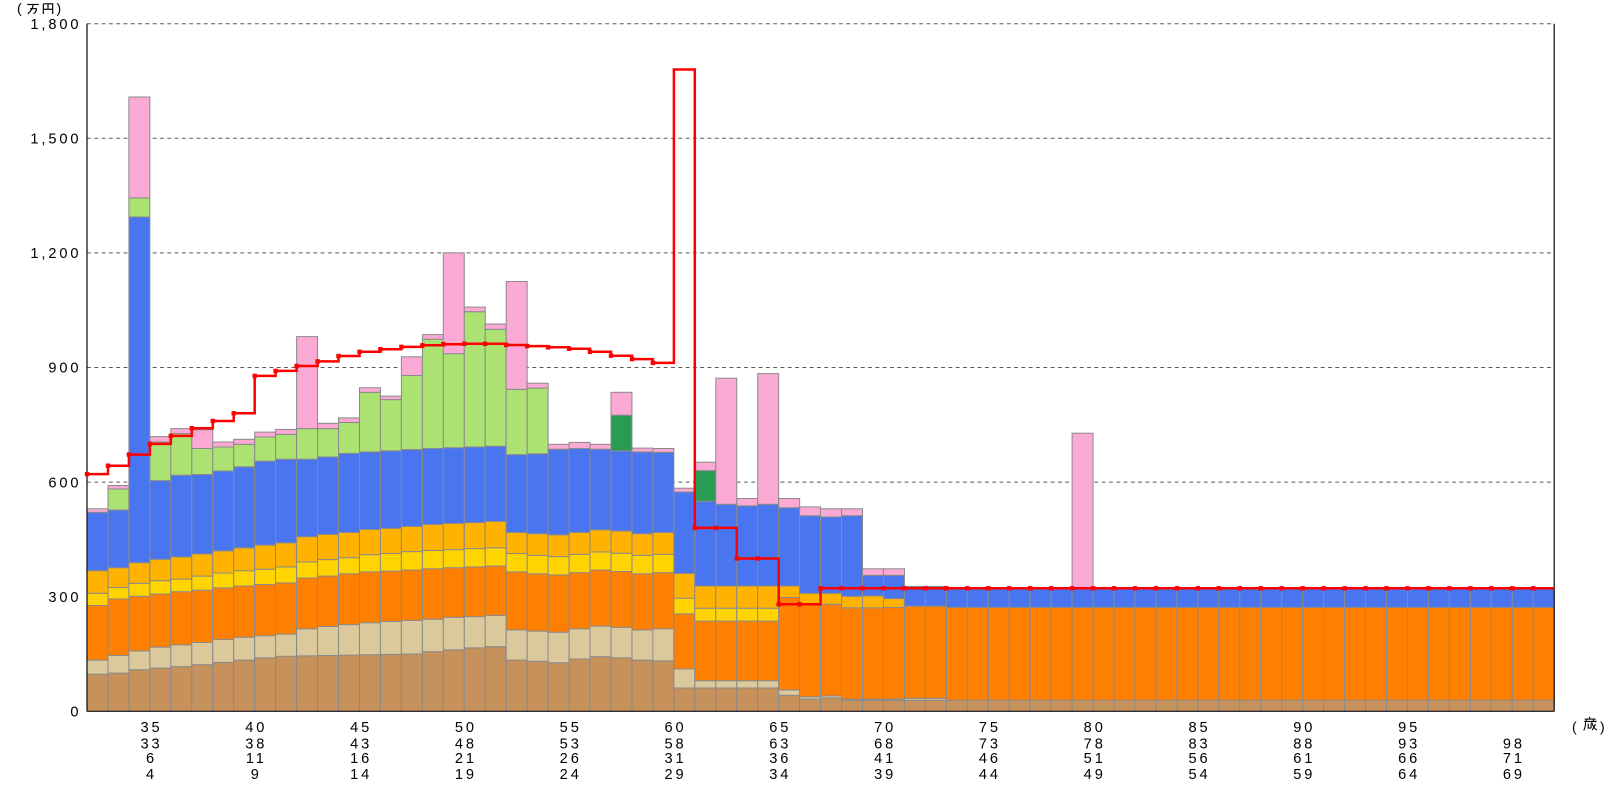 This screenshot has width=1620, height=785. What do you see at coordinates (885, 728) in the screenshot?
I see `svg-text: 70` at bounding box center [885, 728].